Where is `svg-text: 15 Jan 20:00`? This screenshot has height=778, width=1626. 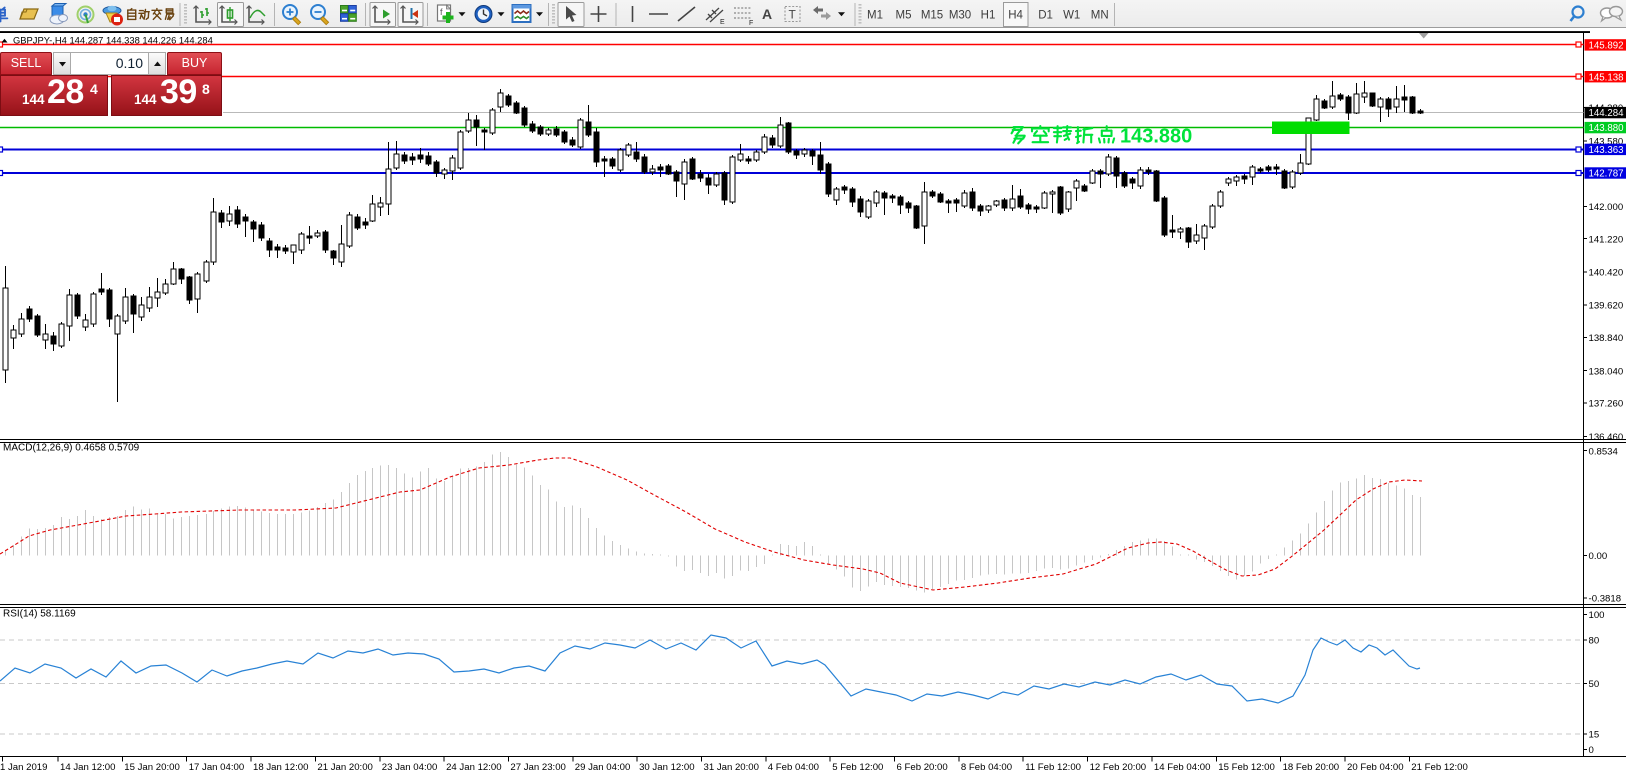
svg-text: 15 Jan 20:00 is located at coordinates (151, 767).